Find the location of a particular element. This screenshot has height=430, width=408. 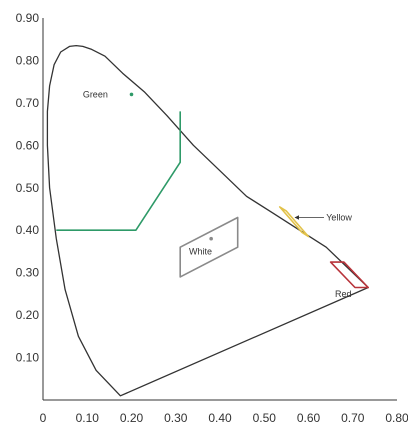

y-tick-label: 0.60 is located at coordinates (28, 145).